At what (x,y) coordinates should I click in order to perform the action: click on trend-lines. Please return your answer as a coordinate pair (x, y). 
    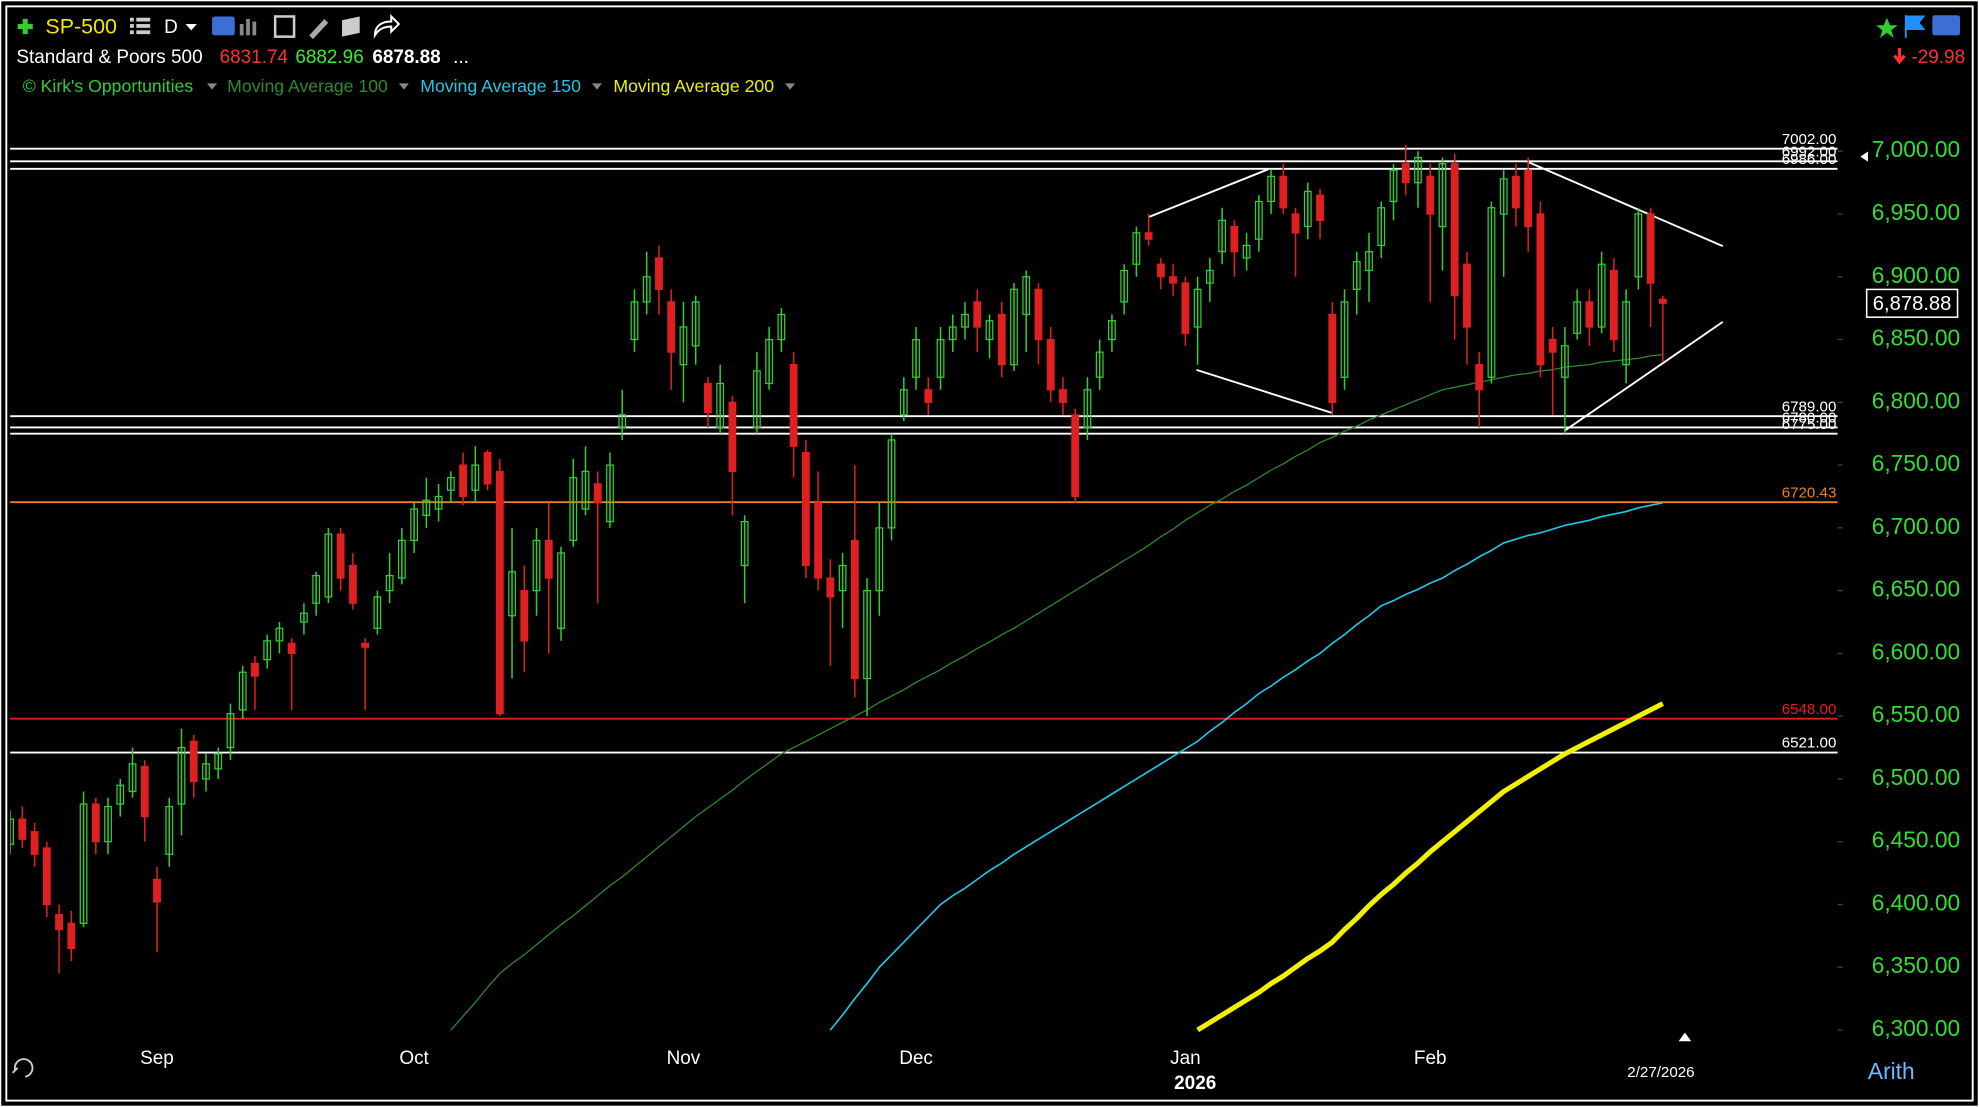
    Looking at the image, I should click on (1436, 296).